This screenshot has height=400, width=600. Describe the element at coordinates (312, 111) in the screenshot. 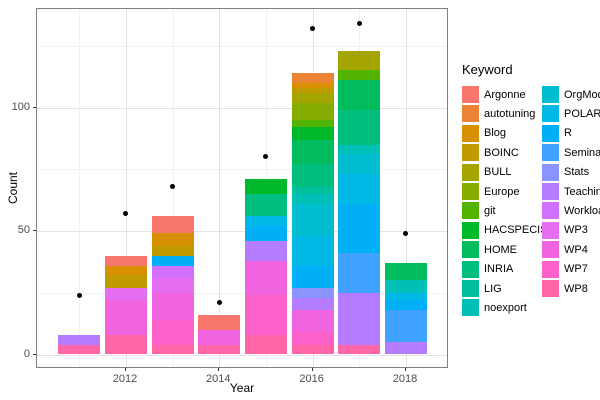

I see `bar-segment-2016-Europe` at that location.